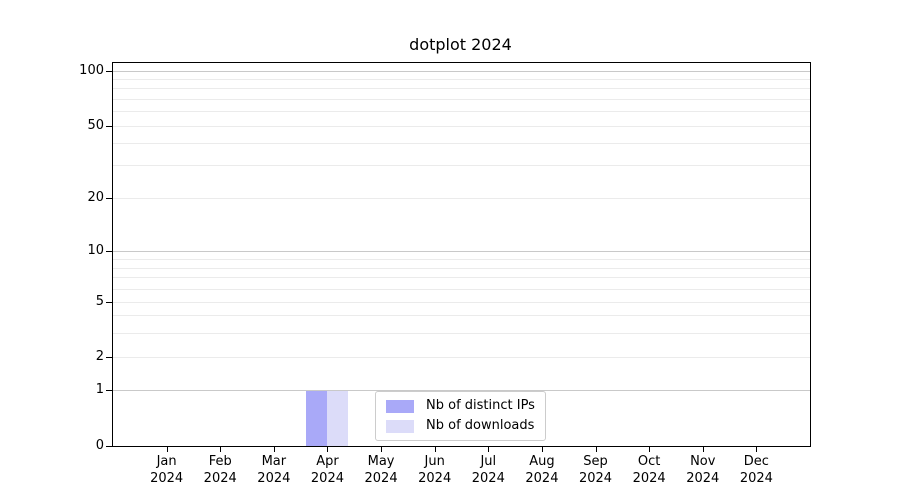 This screenshot has height=500, width=900. Describe the element at coordinates (595, 461) in the screenshot. I see `x-tick-label-month: Sep` at that location.